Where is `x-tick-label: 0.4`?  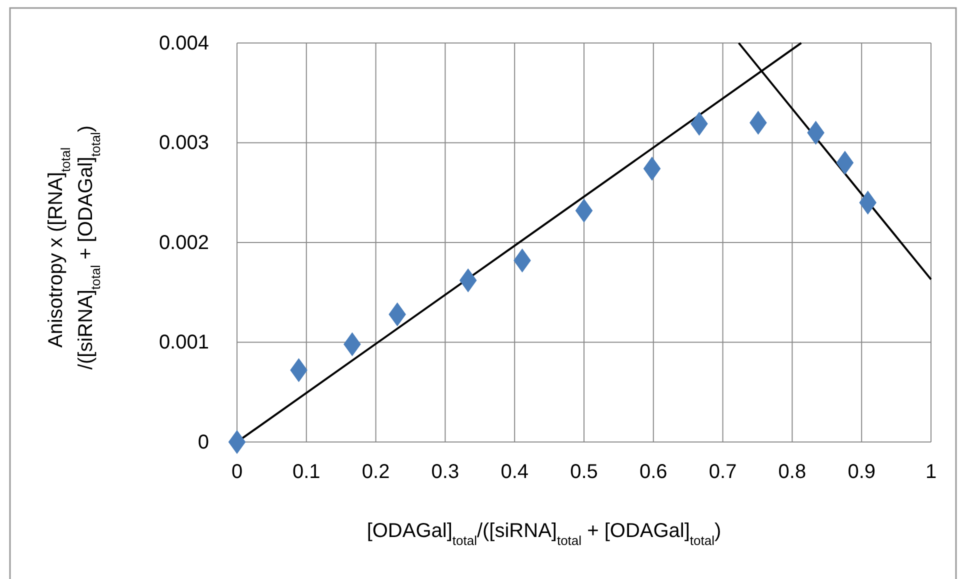
x-tick-label: 0.4 is located at coordinates (514, 472).